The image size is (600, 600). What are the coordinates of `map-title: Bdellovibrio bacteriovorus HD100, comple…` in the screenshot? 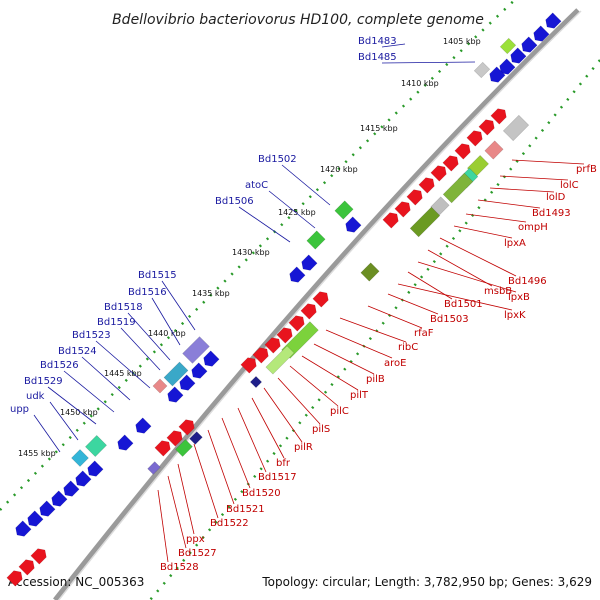 It's located at (298, 20).